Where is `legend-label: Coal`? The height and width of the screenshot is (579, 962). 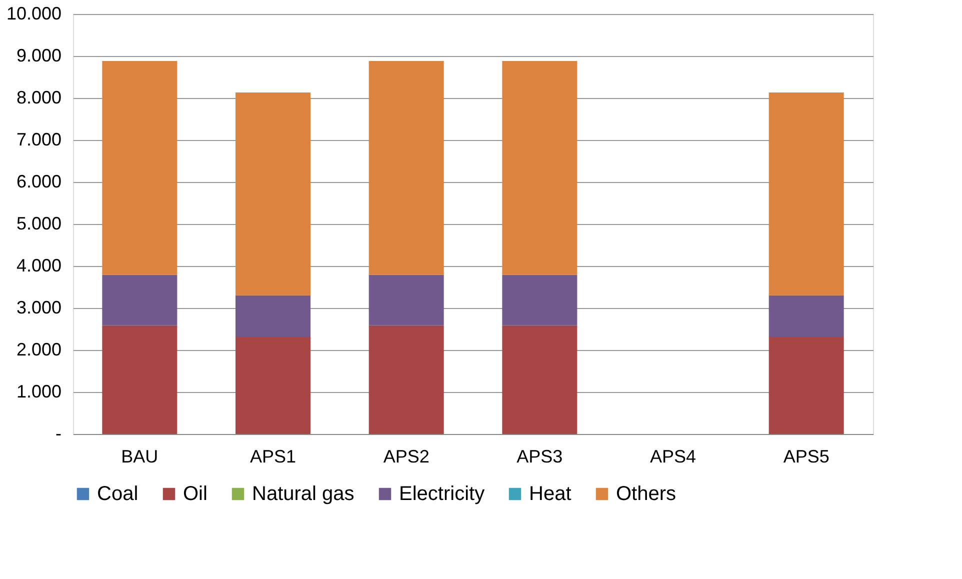 legend-label: Coal is located at coordinates (117, 494).